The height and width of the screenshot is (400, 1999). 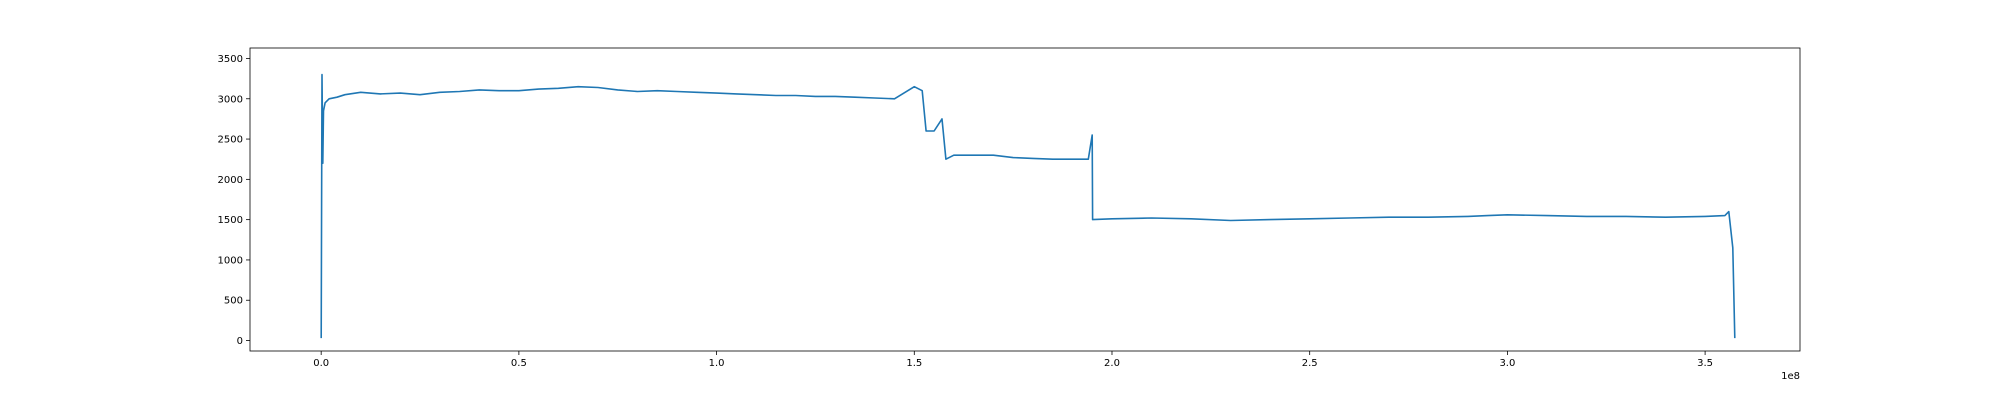 I want to click on y-tick-label: 3000, so click(x=230, y=99).